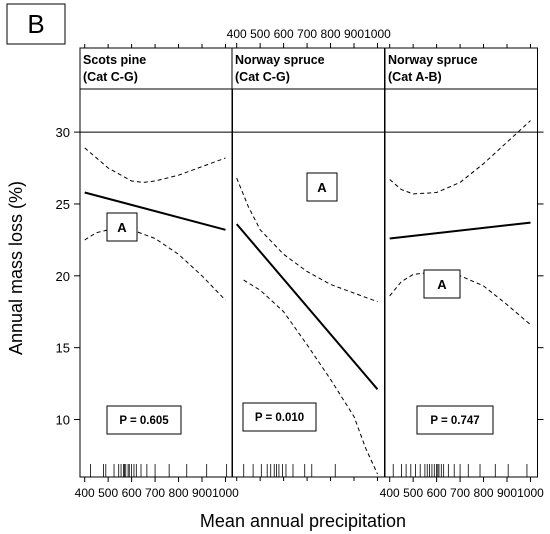 The image size is (550, 534). What do you see at coordinates (114, 60) in the screenshot?
I see `strip-title: Scots pine` at bounding box center [114, 60].